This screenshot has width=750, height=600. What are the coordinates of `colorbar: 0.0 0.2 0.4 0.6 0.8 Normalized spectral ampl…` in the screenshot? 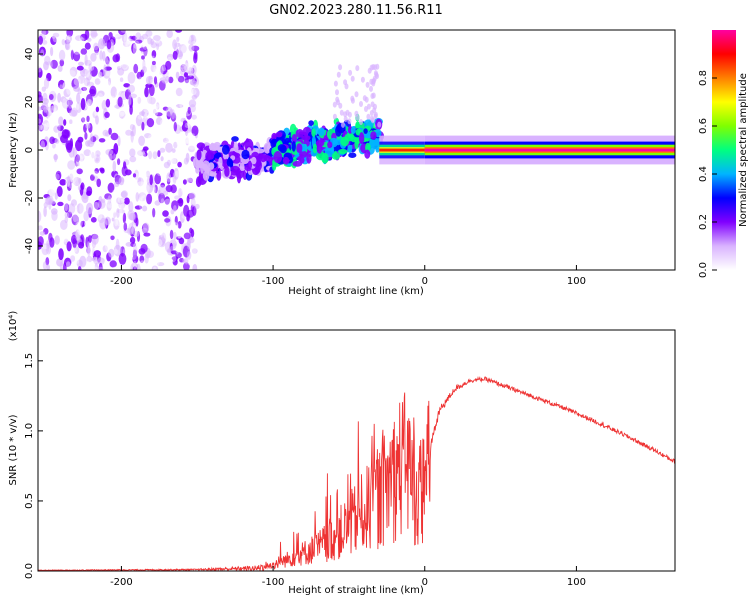 It's located at (723, 154).